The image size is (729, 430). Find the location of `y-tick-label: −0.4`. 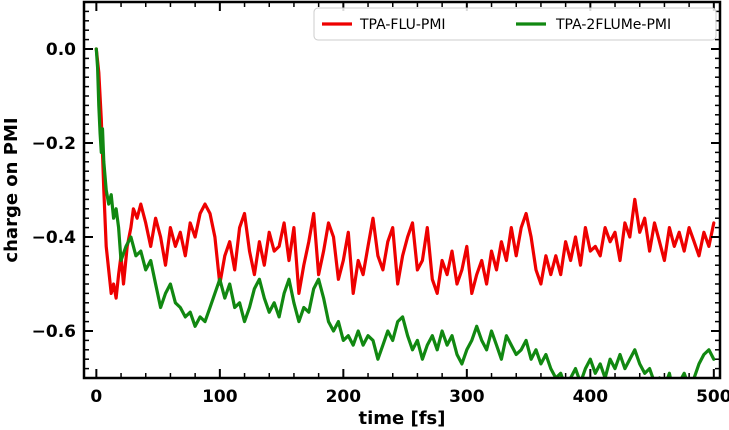

y-tick-label: −0.4 is located at coordinates (54, 238).